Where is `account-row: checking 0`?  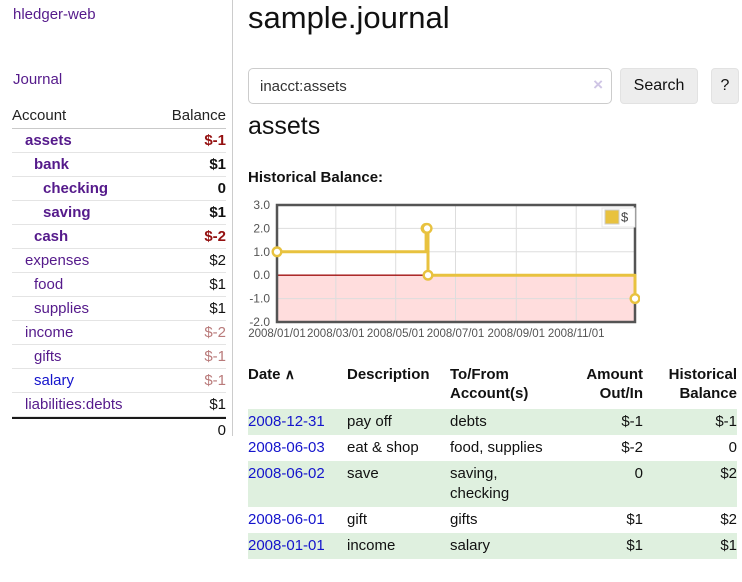 account-row: checking 0 is located at coordinates (119, 189).